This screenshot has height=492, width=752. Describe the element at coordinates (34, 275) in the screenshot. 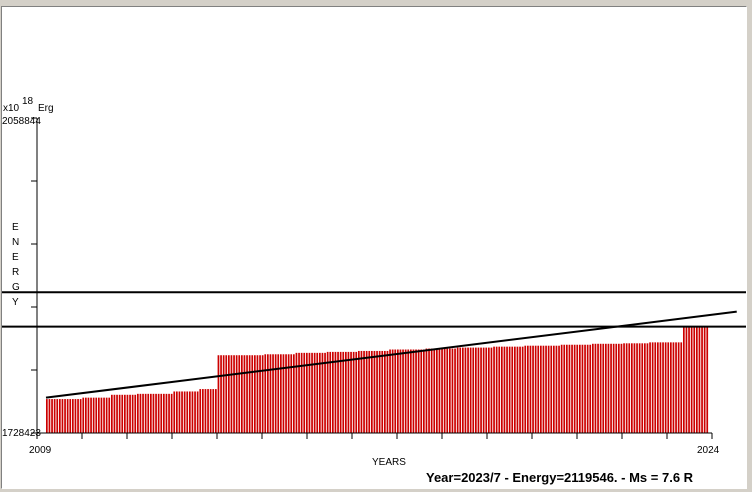

I see `y-ticks` at that location.